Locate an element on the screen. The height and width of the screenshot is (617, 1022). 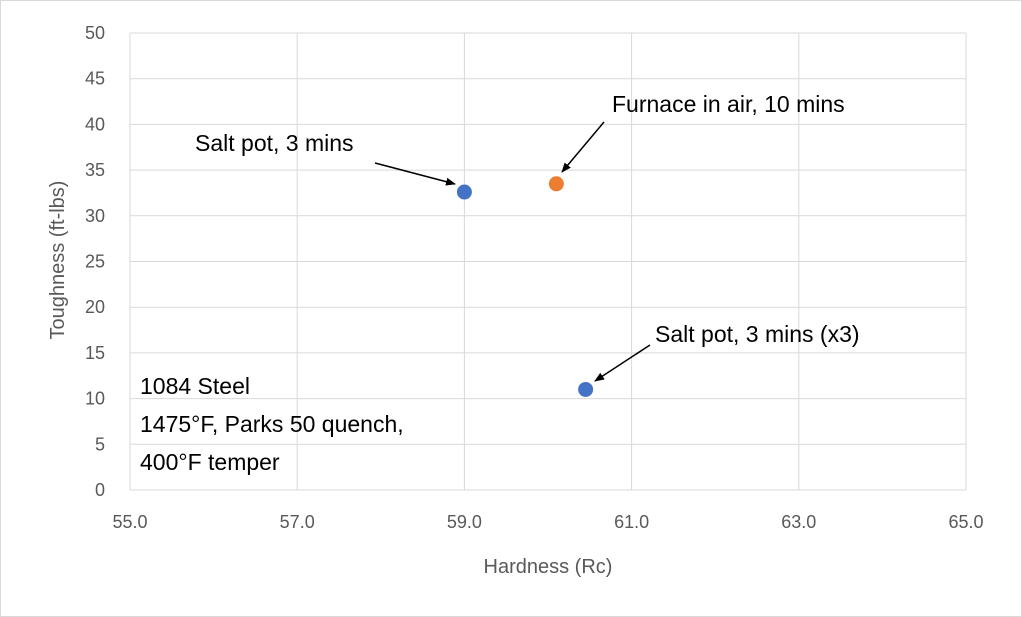
label-furnace: Furnace in air, 10 mins is located at coordinates (728, 104).